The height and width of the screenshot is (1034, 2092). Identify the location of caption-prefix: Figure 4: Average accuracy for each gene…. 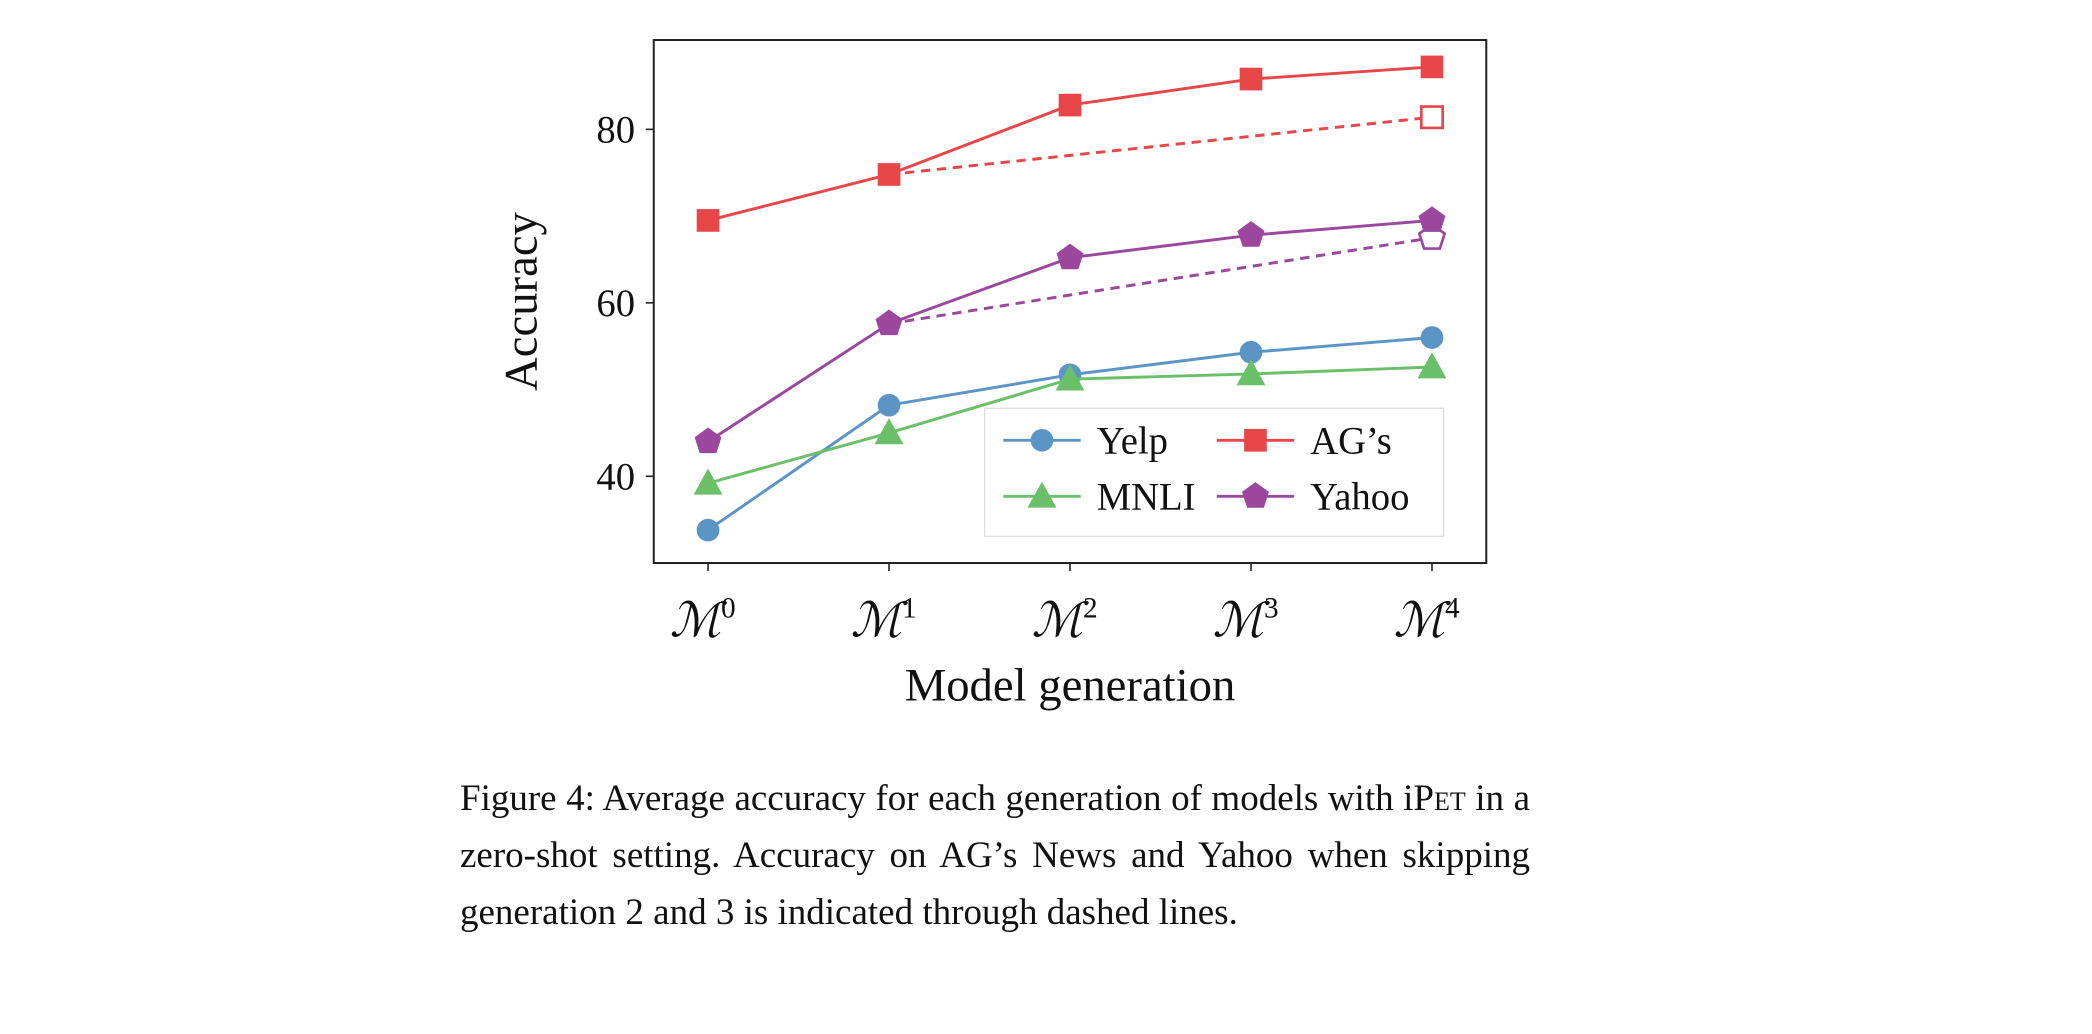
(937, 798).